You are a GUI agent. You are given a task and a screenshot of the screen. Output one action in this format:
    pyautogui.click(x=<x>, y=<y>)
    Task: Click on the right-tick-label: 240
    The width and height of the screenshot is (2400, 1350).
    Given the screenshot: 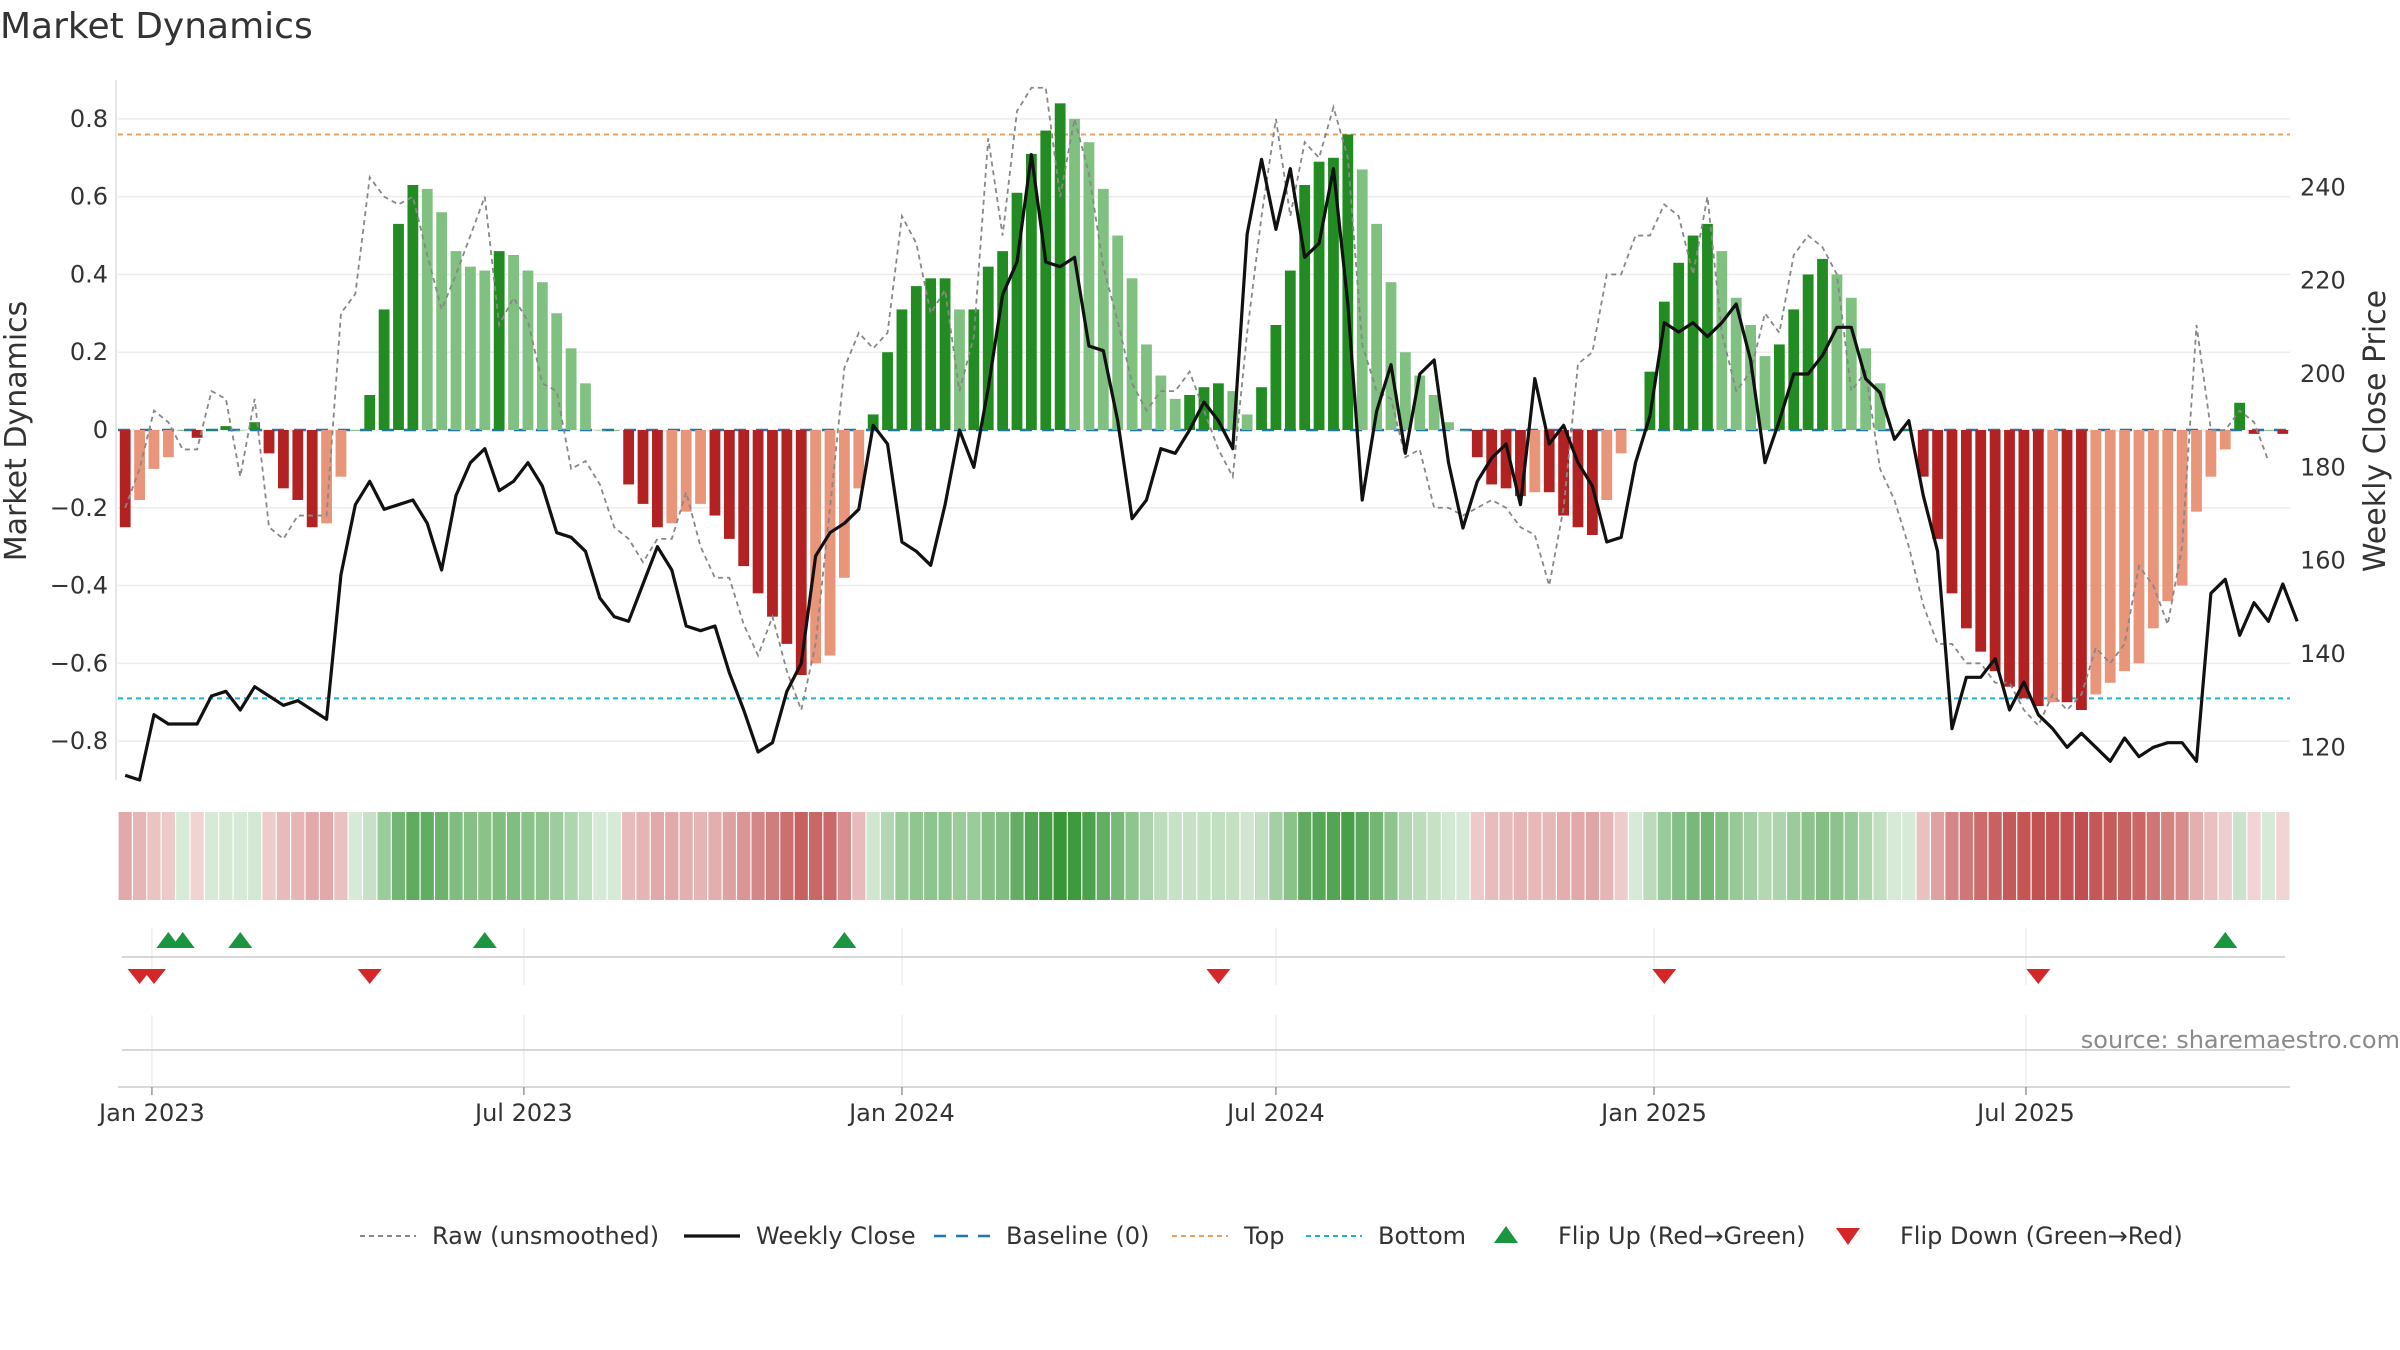 What is the action you would take?
    pyautogui.click(x=2323, y=187)
    